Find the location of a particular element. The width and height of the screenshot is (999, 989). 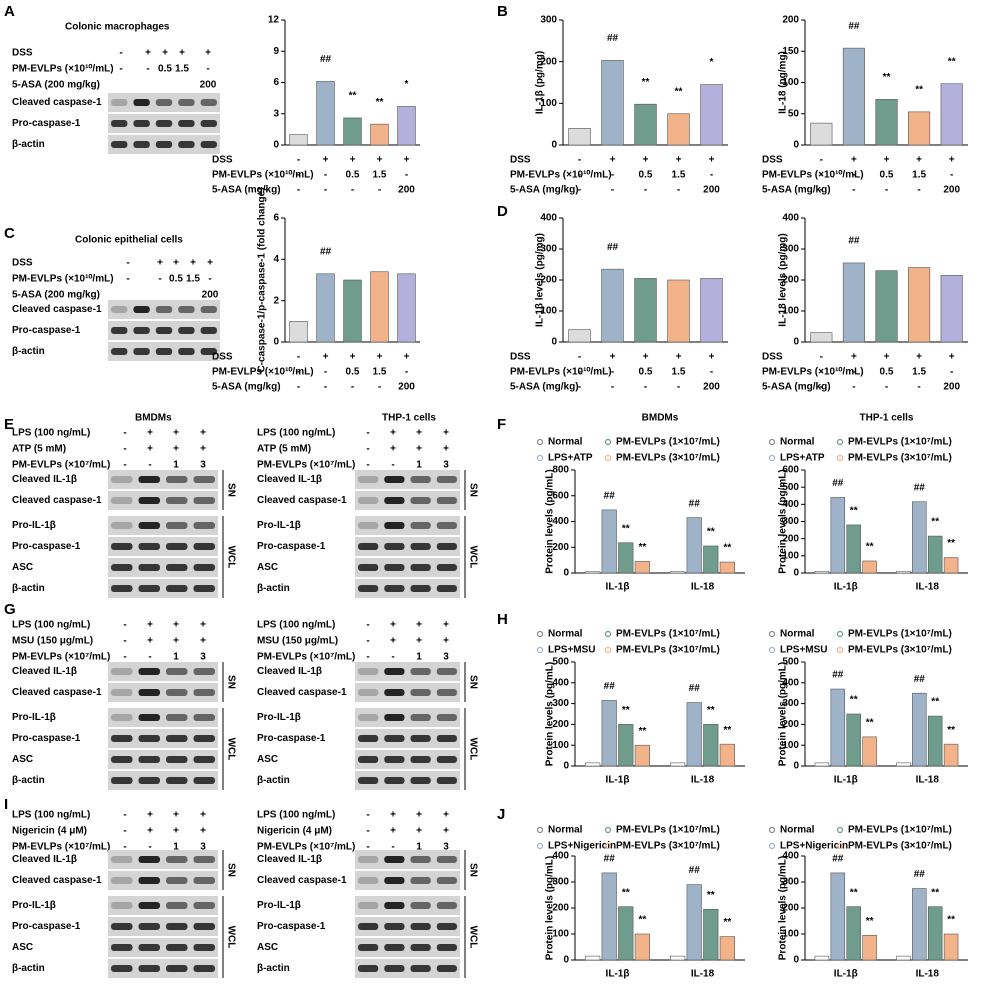

blot-title: Colonic macrophages is located at coordinates (117, 27).